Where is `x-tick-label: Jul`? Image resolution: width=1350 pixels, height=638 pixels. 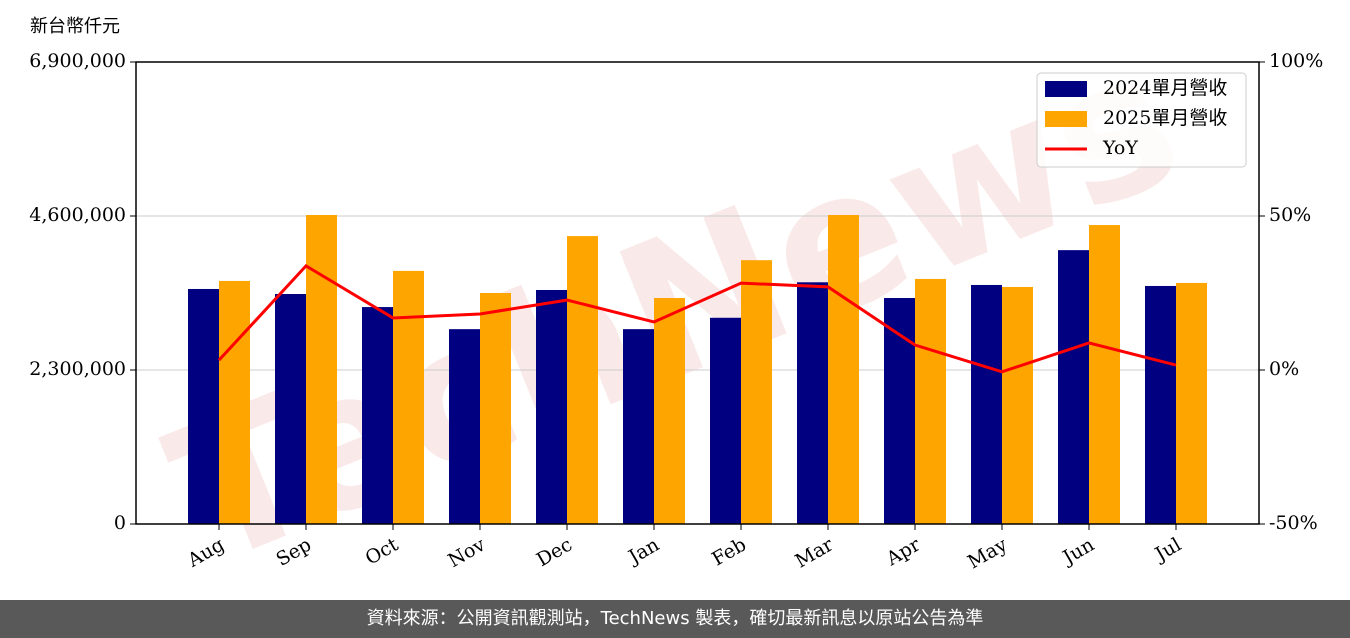
x-tick-label: Jul is located at coordinates (1167, 550).